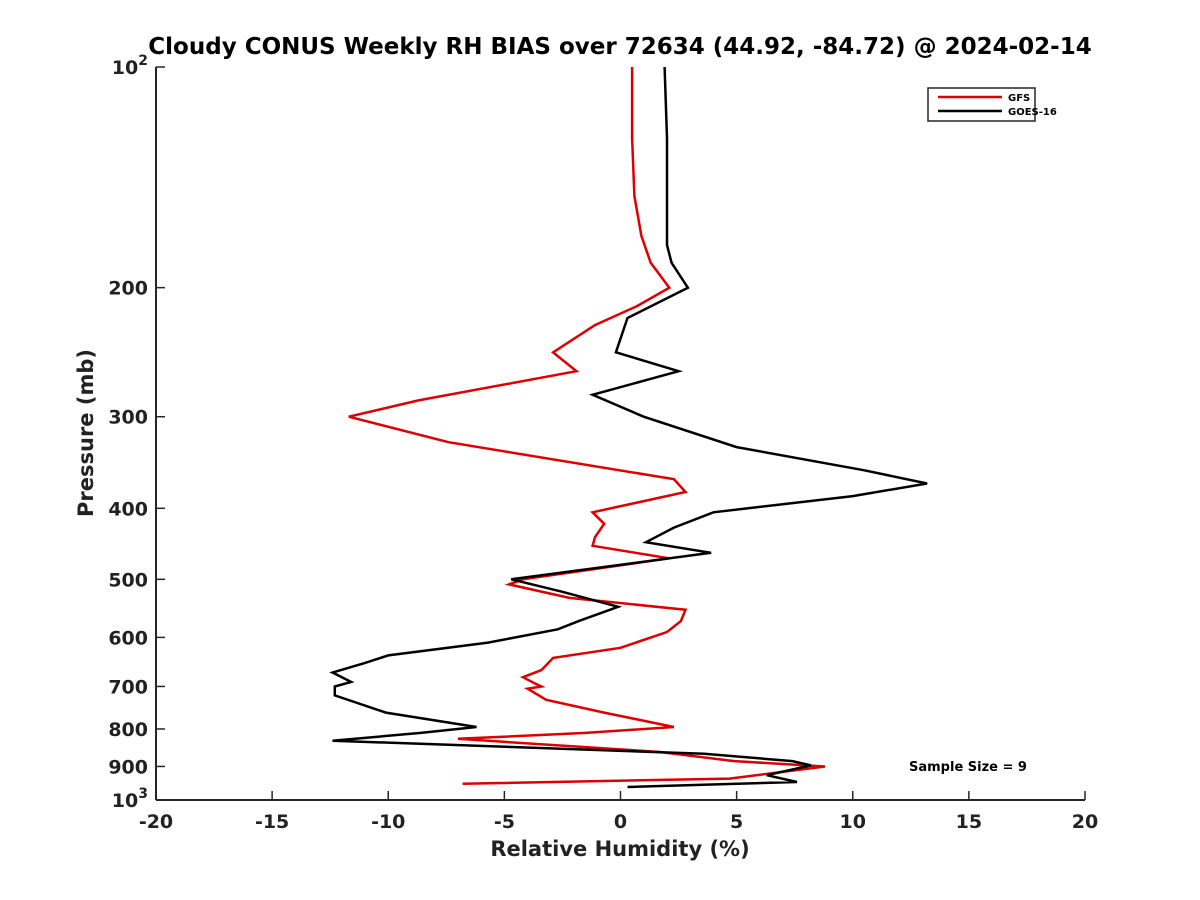 The height and width of the screenshot is (900, 1200). I want to click on legend: GFS GOES-16, so click(992, 104).